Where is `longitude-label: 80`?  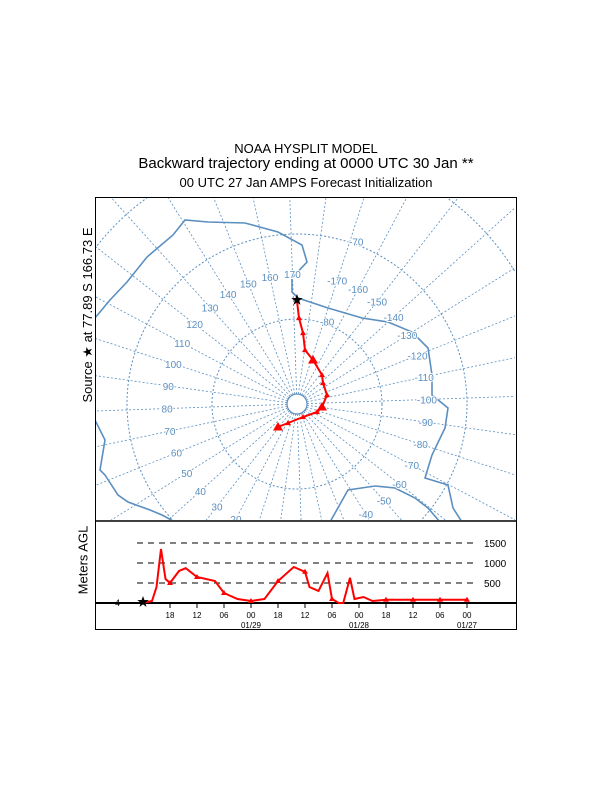
longitude-label: 80 is located at coordinates (168, 410).